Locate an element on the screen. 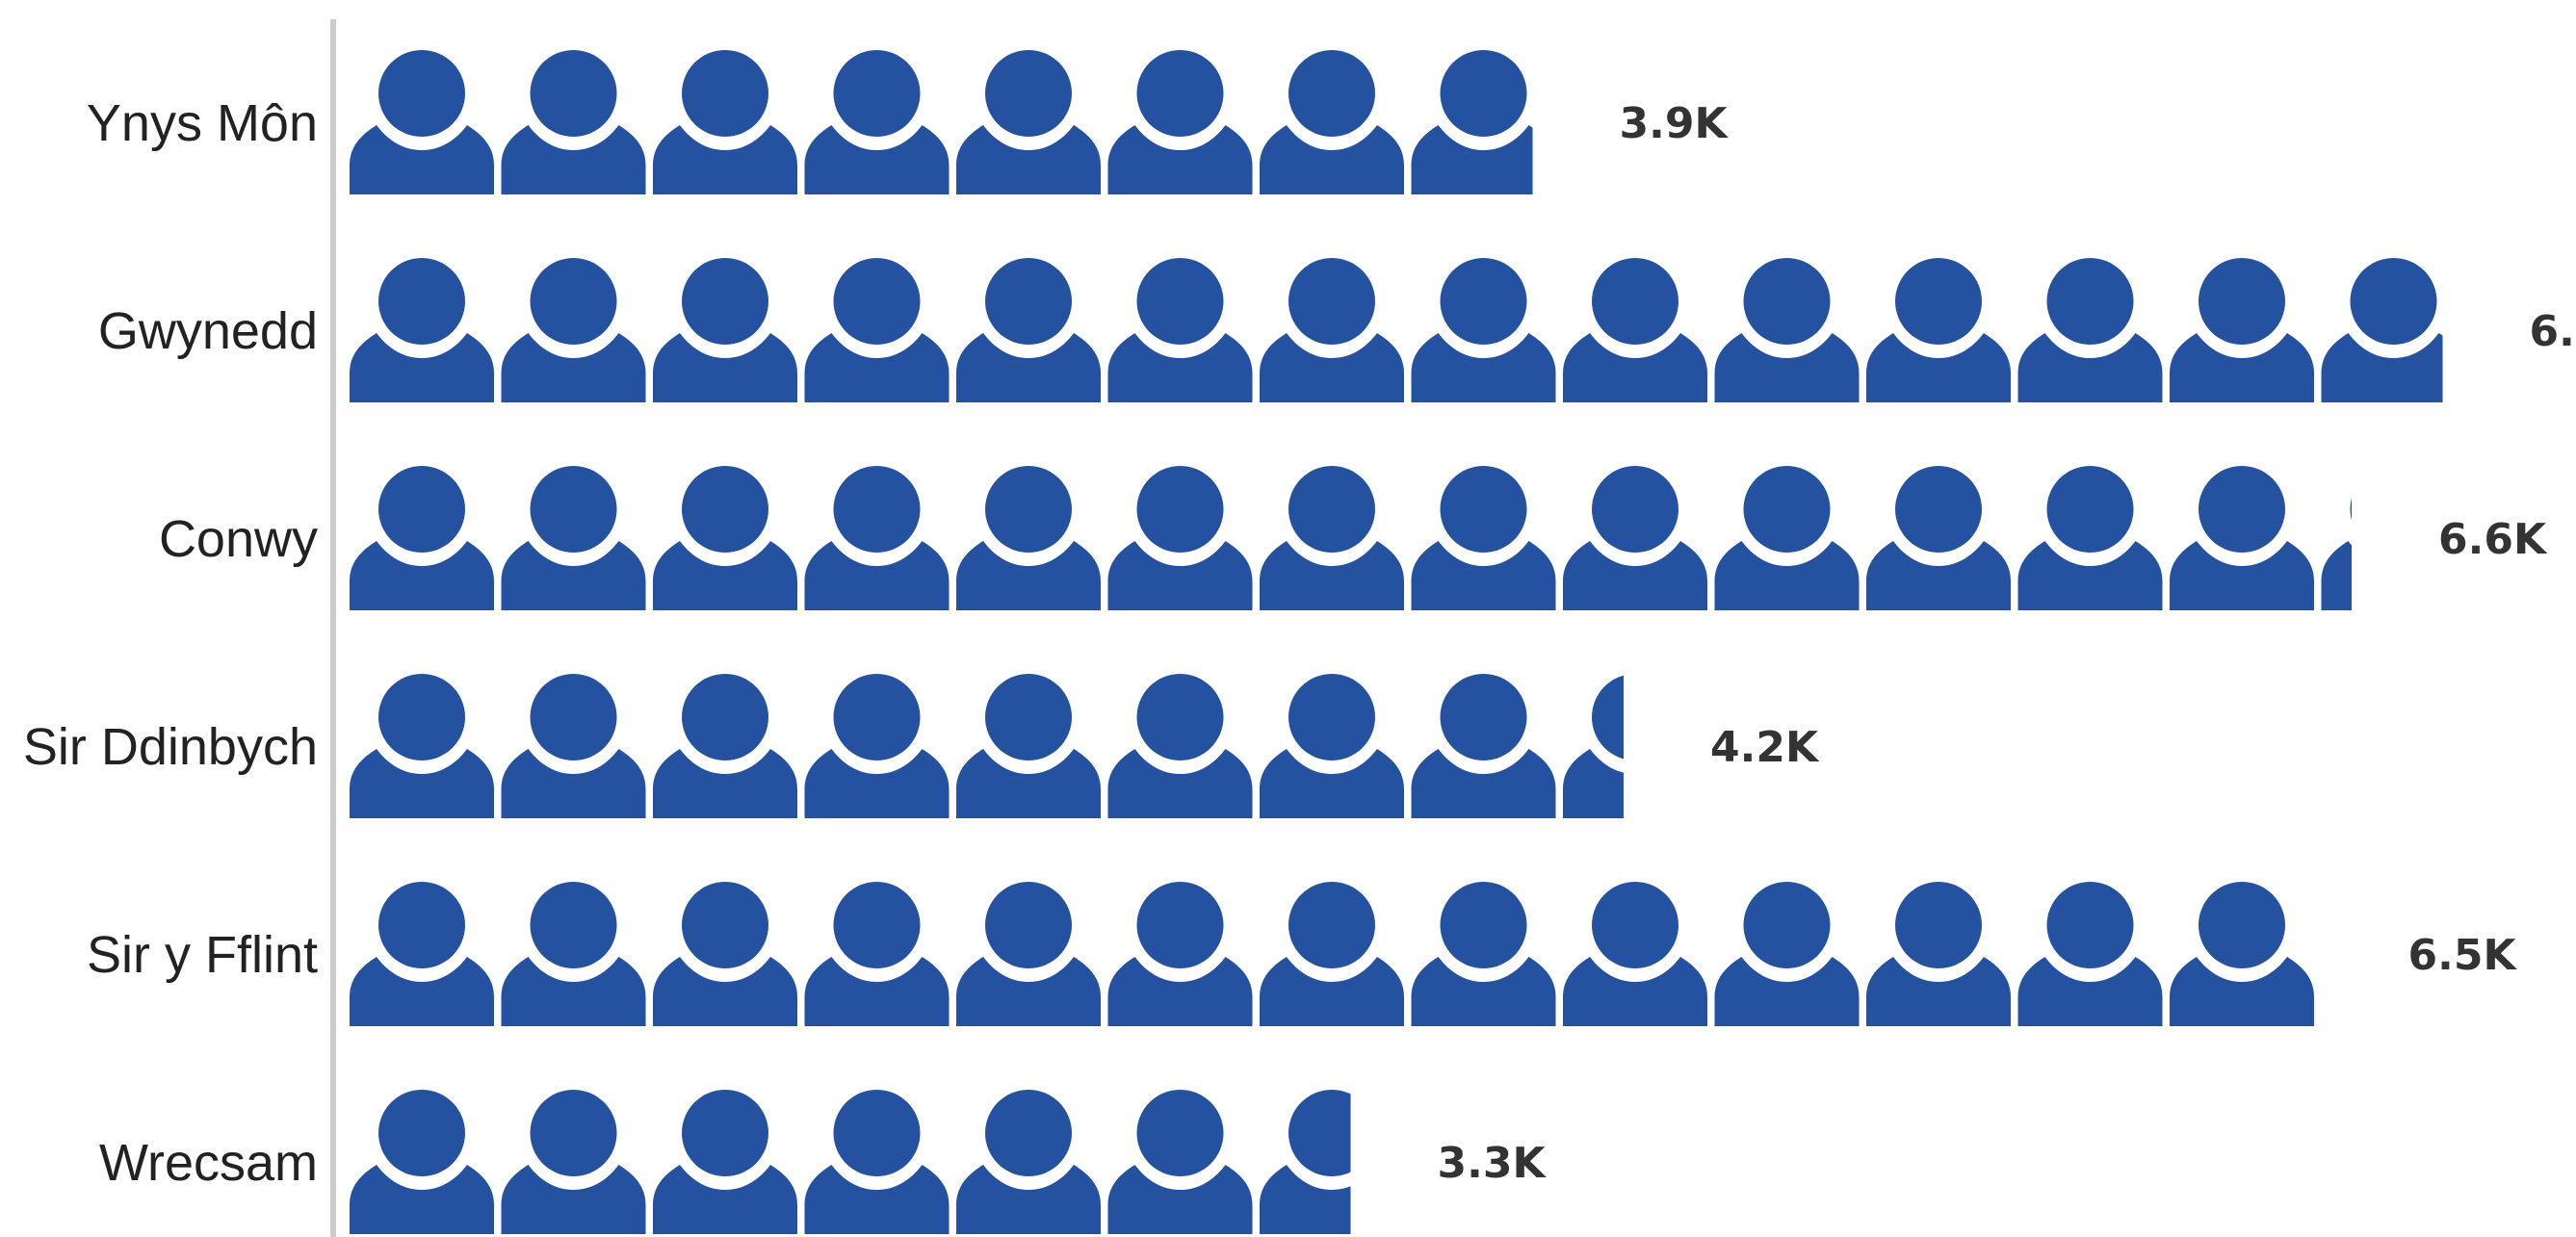  value-label: 3.3K is located at coordinates (1493, 1163).